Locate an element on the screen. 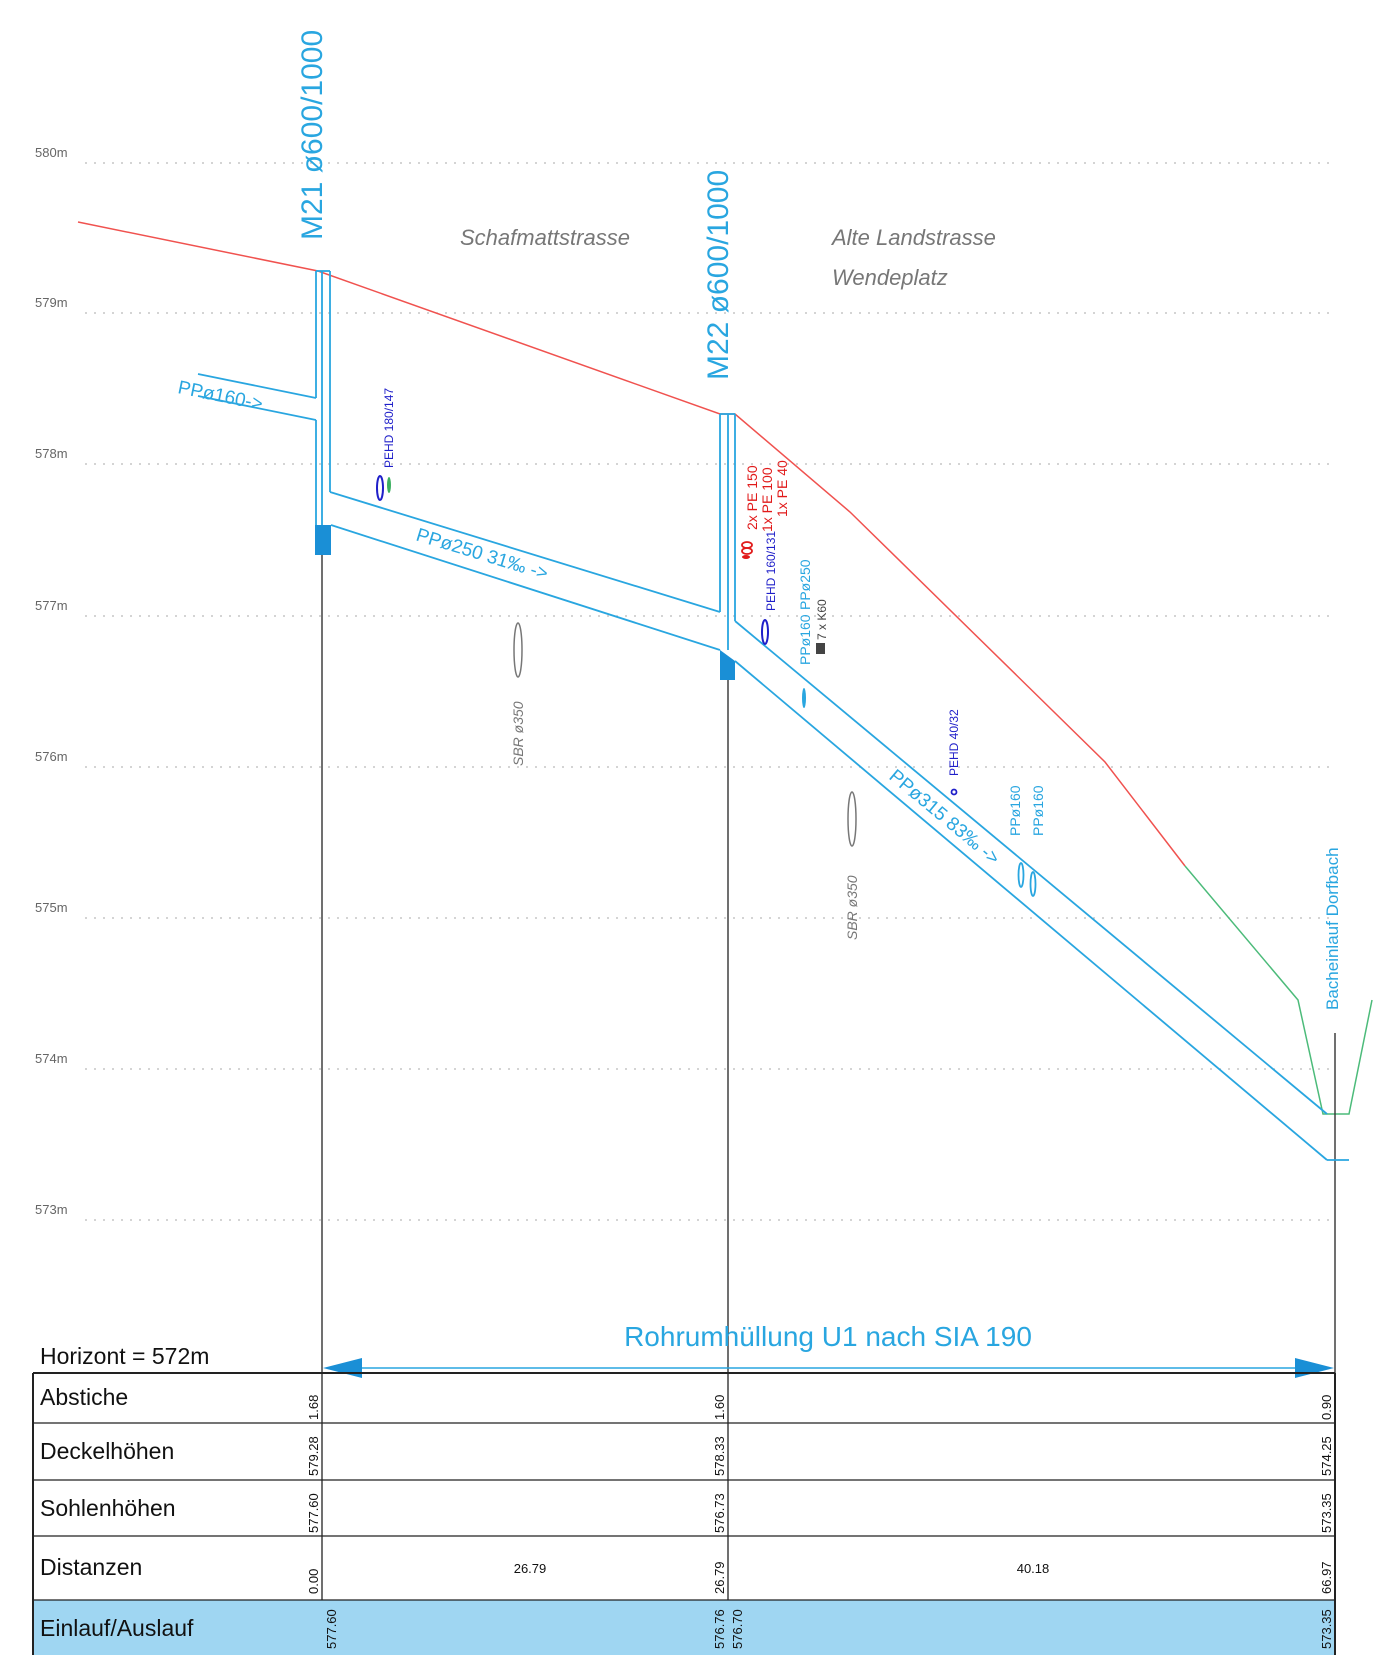 The image size is (1385, 1655). crossing-sbr-2: SBR ø350 is located at coordinates (852, 865).